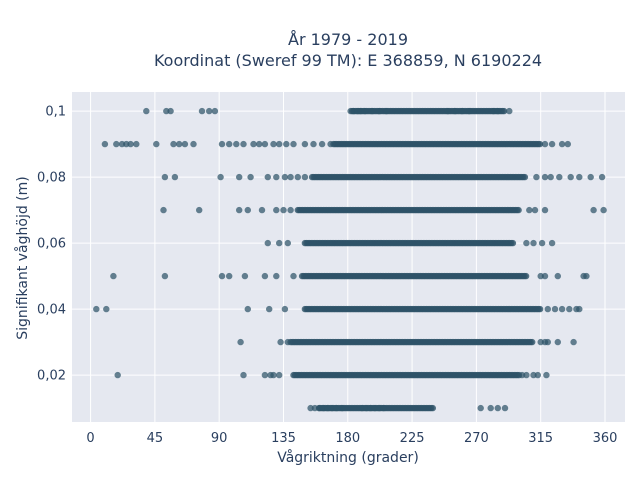  I want to click on y-tick-labels: 0,02 0,04 0,06 0,08 0,1, so click(51, 244).